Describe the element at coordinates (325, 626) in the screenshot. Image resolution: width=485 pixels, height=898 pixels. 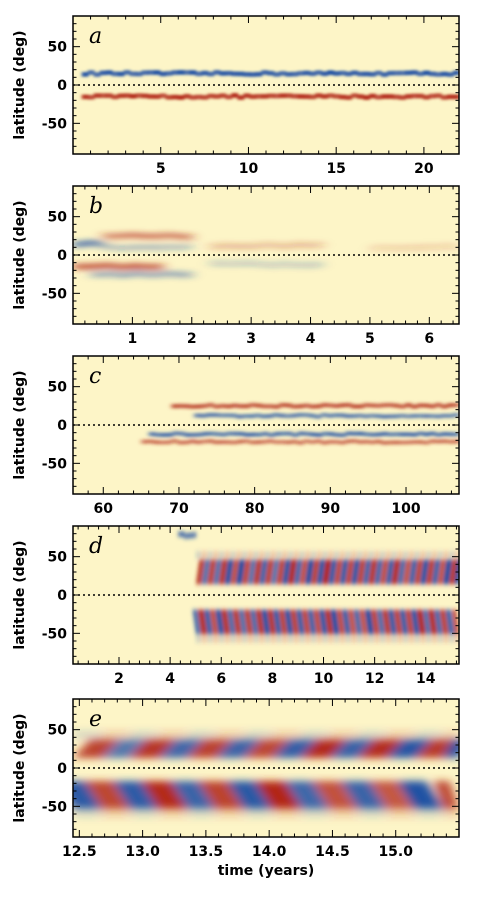
I see `panel-d-feature-south-oscillation` at that location.